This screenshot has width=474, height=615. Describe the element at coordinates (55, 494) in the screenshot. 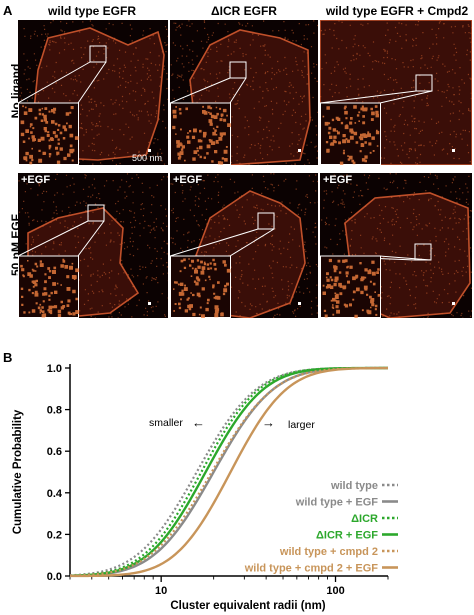

I see `y-tick-label: 0.4` at that location.